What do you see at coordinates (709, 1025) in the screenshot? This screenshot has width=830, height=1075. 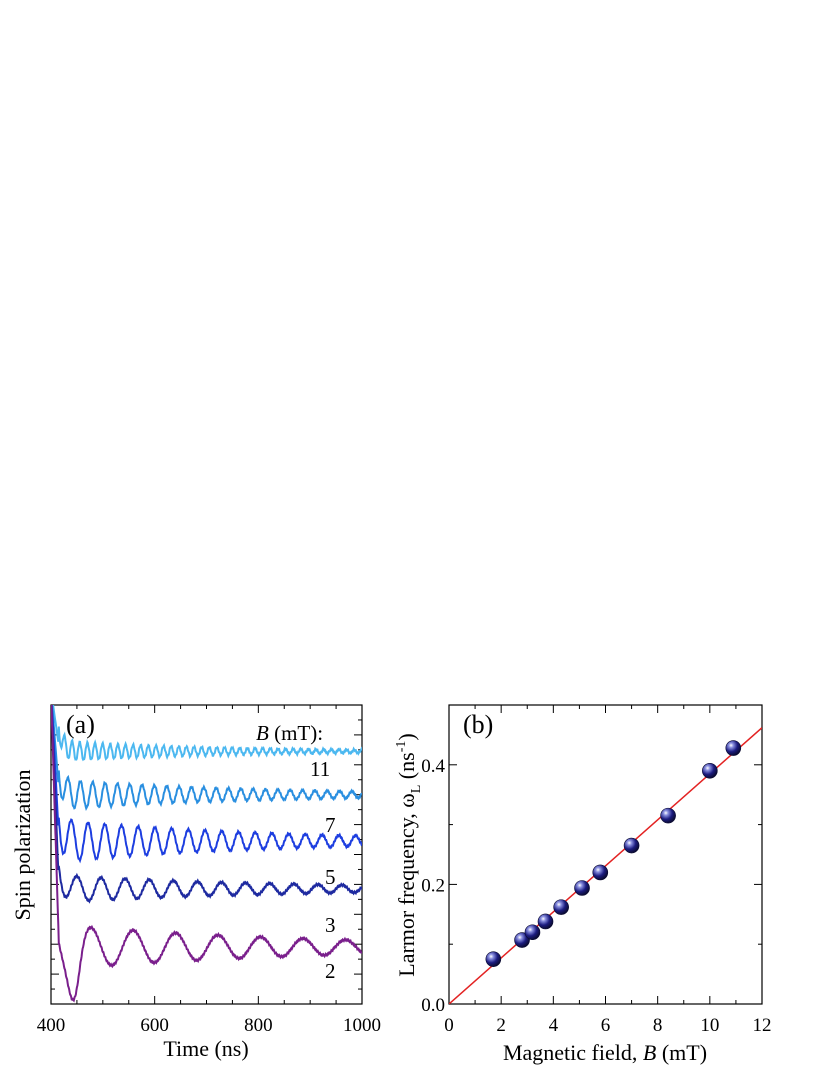 I see `x-tick-label: 10` at bounding box center [709, 1025].